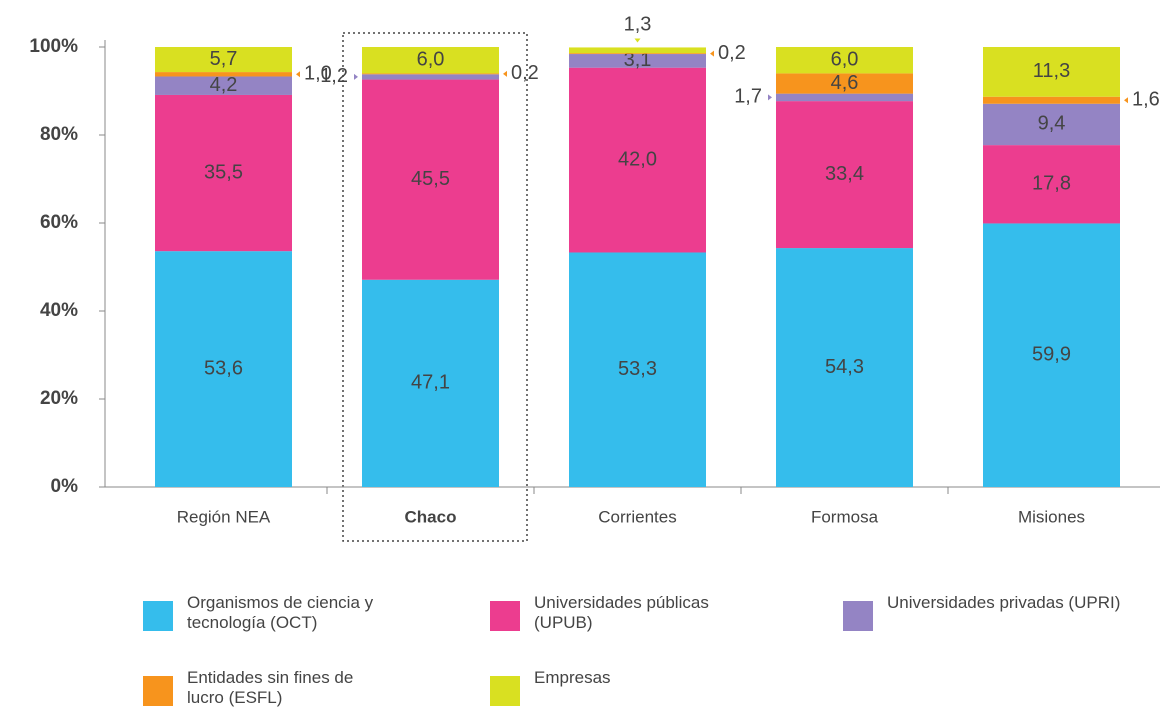 The width and height of the screenshot is (1160, 708). What do you see at coordinates (621, 612) in the screenshot?
I see `legend-label: Universidades públicas (UPUB)` at bounding box center [621, 612].